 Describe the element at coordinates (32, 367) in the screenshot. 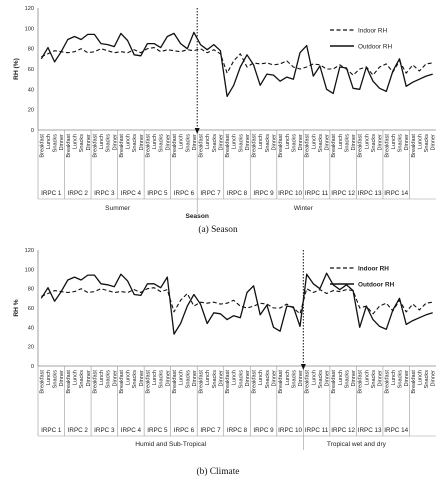

I see `y-tick-label: 0` at that location.